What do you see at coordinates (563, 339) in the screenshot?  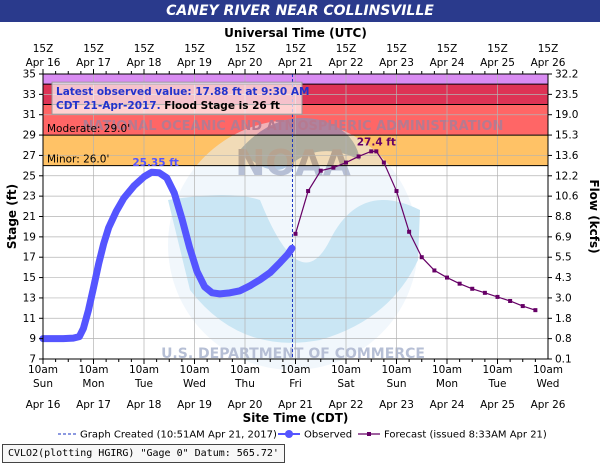 I see `y2-tick-label: 0.8` at bounding box center [563, 339].